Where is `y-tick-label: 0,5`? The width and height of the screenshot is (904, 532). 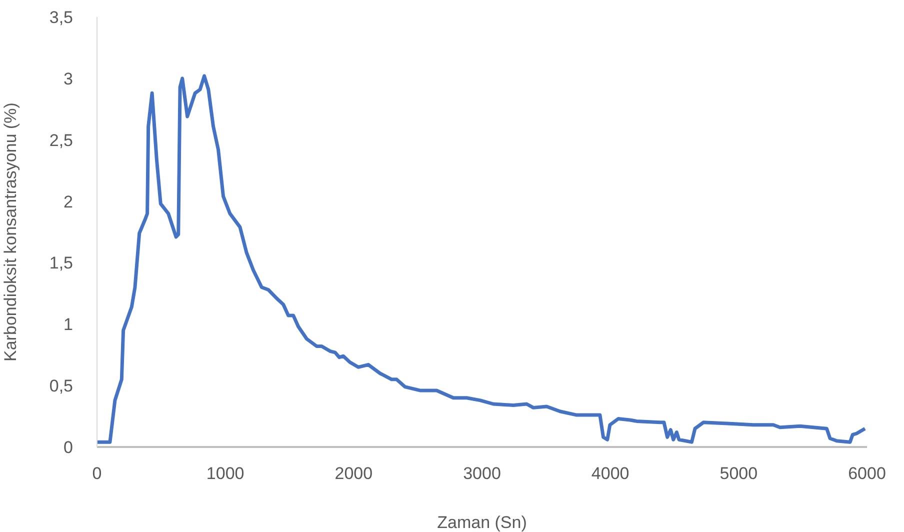 y-tick-label: 0,5 is located at coordinates (61, 386).